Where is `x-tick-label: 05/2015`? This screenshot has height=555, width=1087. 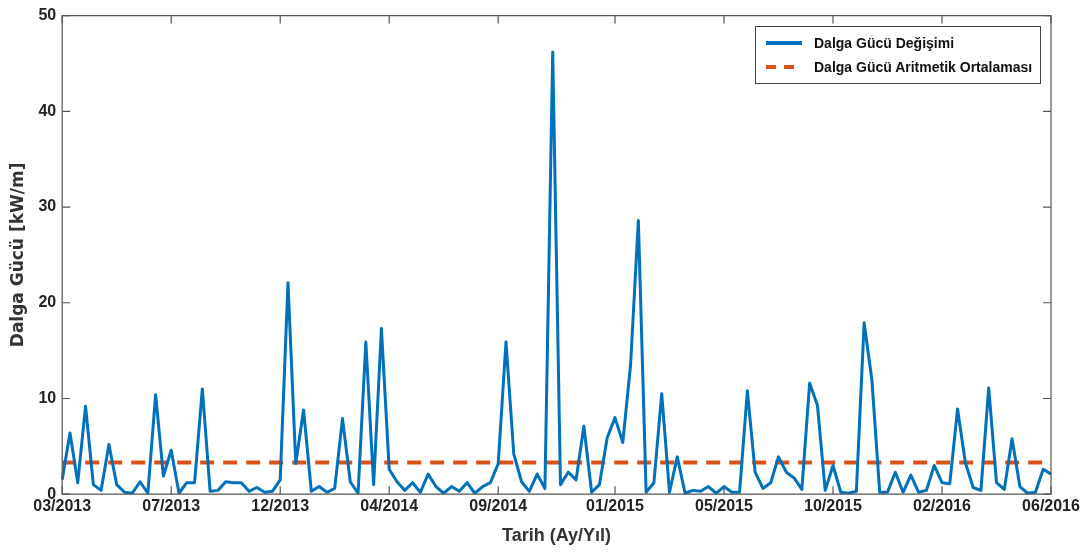 x-tick-label: 05/2015 is located at coordinates (724, 506).